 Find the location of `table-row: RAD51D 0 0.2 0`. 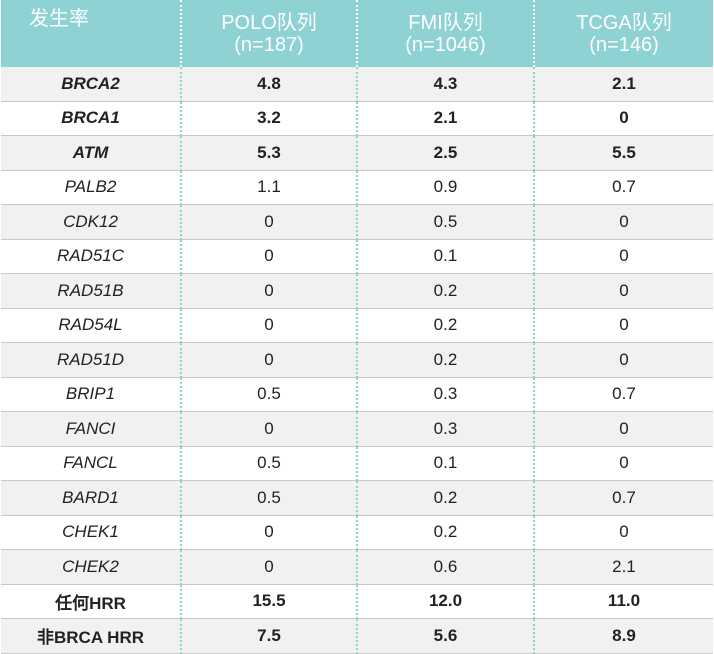

table-row: RAD51D 0 0.2 0 is located at coordinates (357, 360).